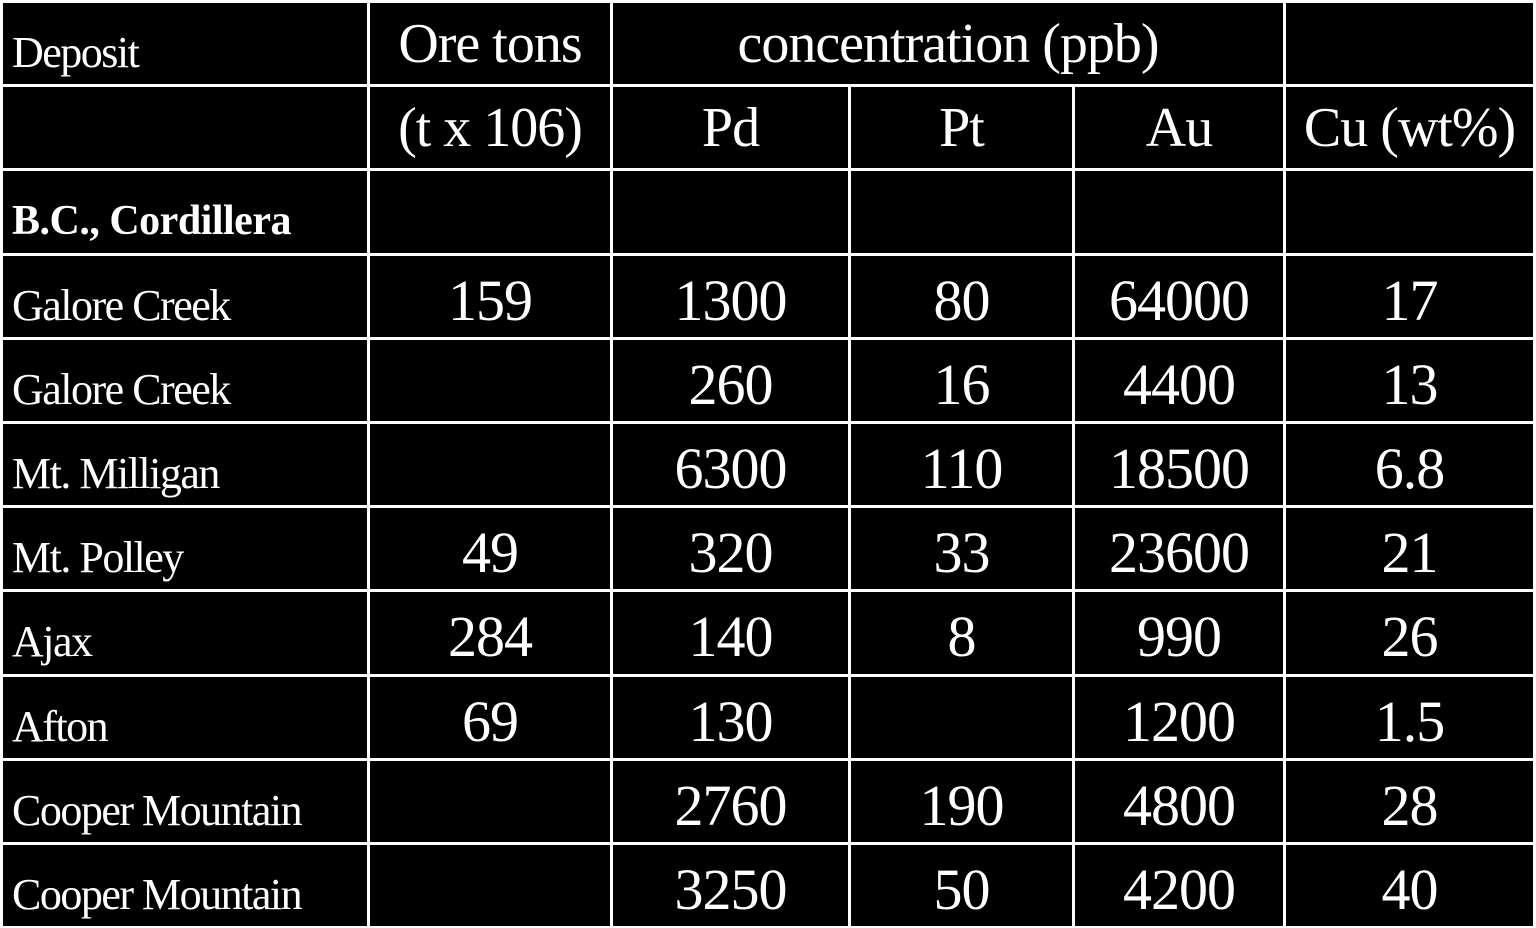 The image size is (1536, 928). Describe the element at coordinates (731, 721) in the screenshot. I see `cell-text: 130` at that location.